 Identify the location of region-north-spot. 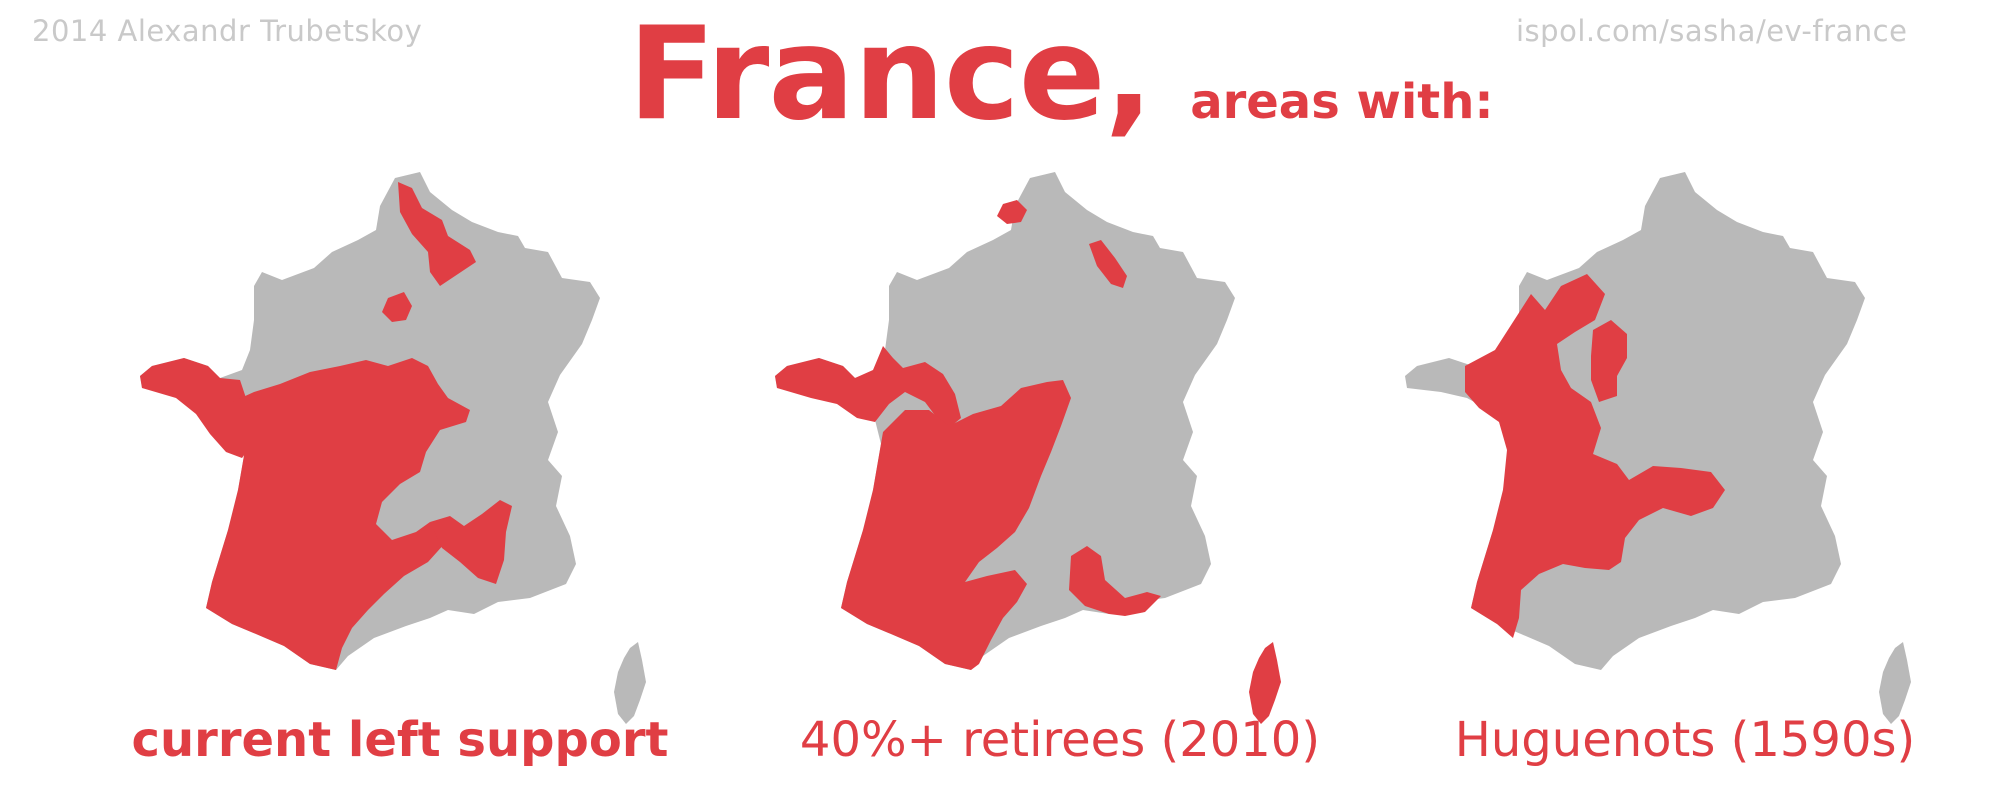
(1012, 212).